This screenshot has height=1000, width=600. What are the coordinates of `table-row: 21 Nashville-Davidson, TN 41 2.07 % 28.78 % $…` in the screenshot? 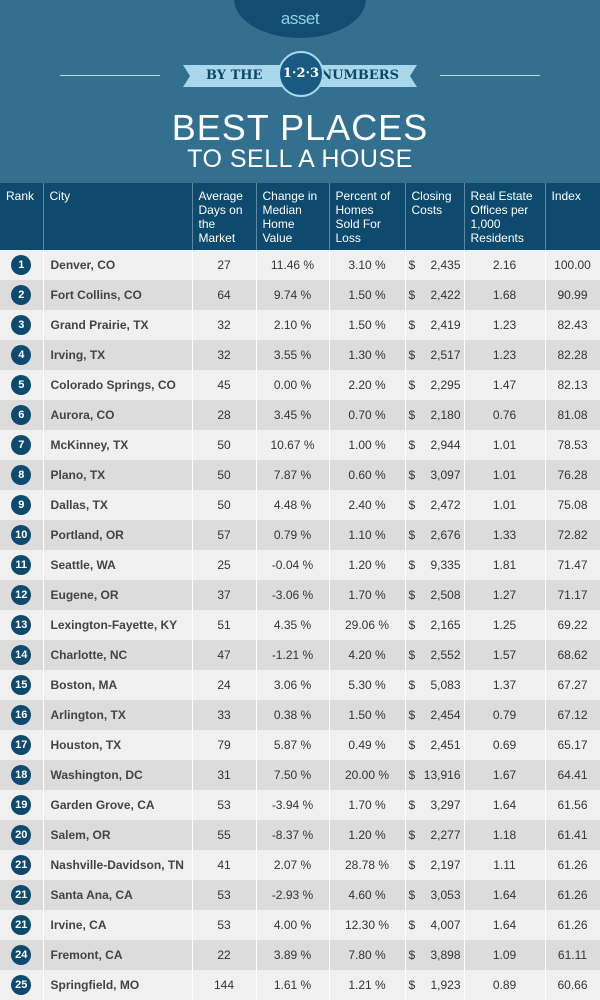 It's located at (300, 865).